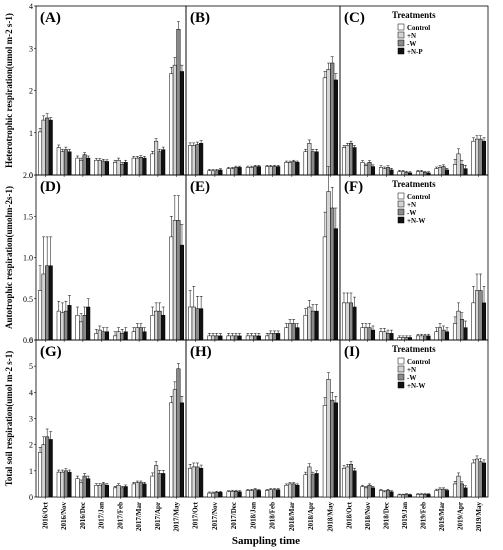 The width and height of the screenshot is (503, 550). What do you see at coordinates (31, 133) in the screenshot?
I see `y-tick-label: 1` at bounding box center [31, 133].